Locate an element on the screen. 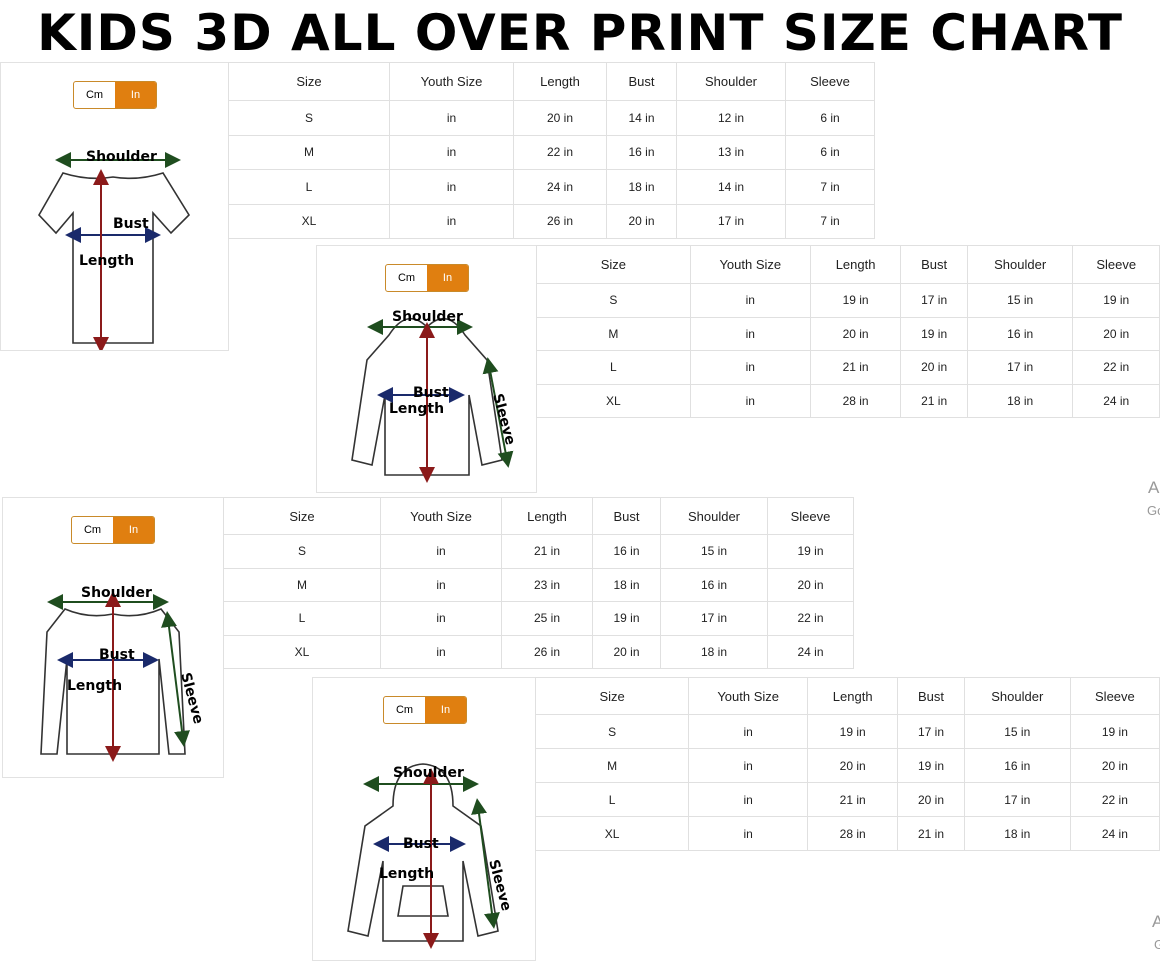 This screenshot has height=963, width=1160. garment-drawing: Shoulder Bust Length is located at coordinates (114, 250).